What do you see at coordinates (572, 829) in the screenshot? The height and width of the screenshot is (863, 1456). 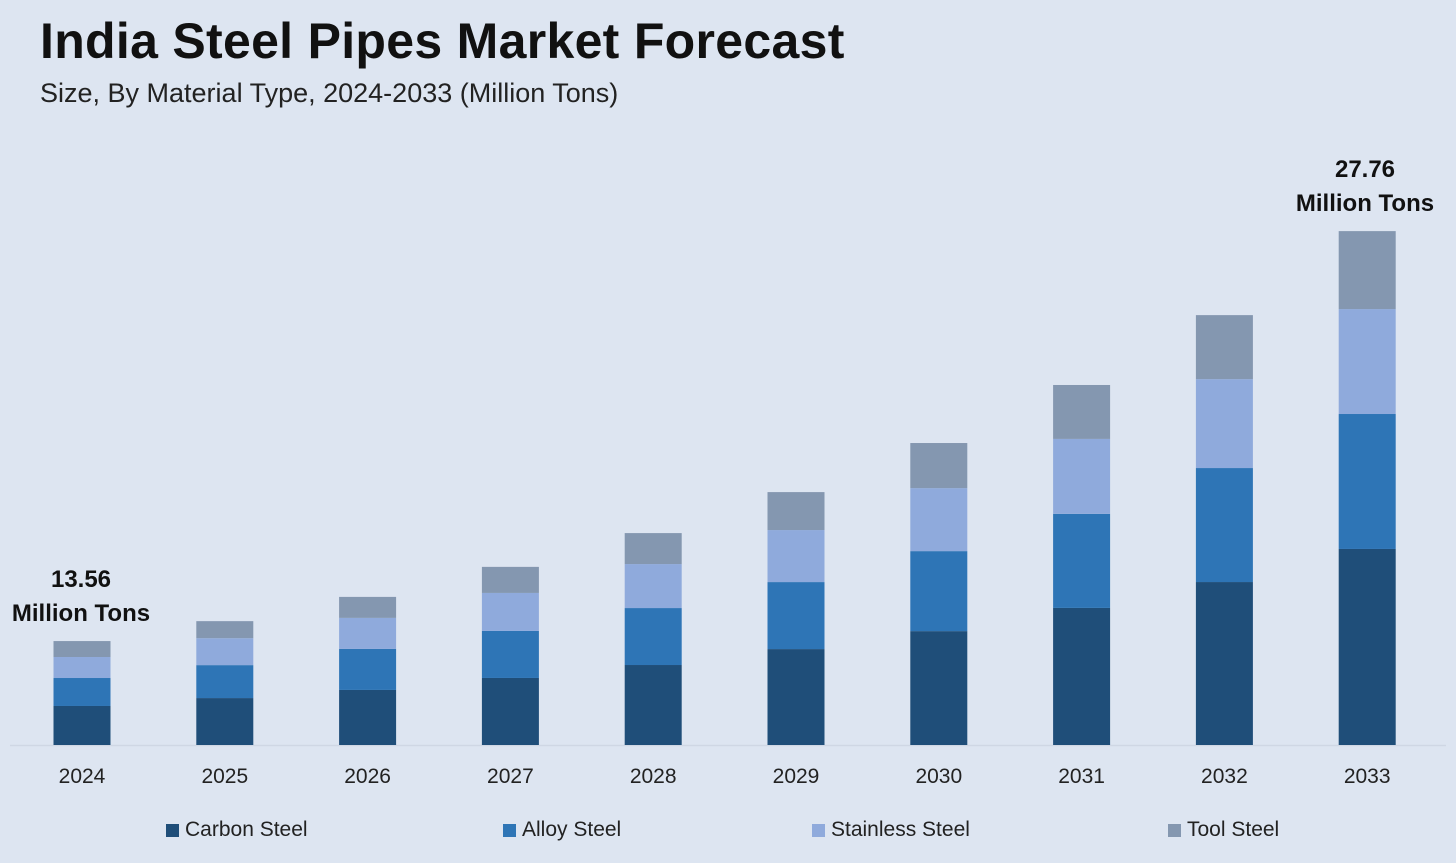 I see `legend-label: Alloy Steel` at bounding box center [572, 829].